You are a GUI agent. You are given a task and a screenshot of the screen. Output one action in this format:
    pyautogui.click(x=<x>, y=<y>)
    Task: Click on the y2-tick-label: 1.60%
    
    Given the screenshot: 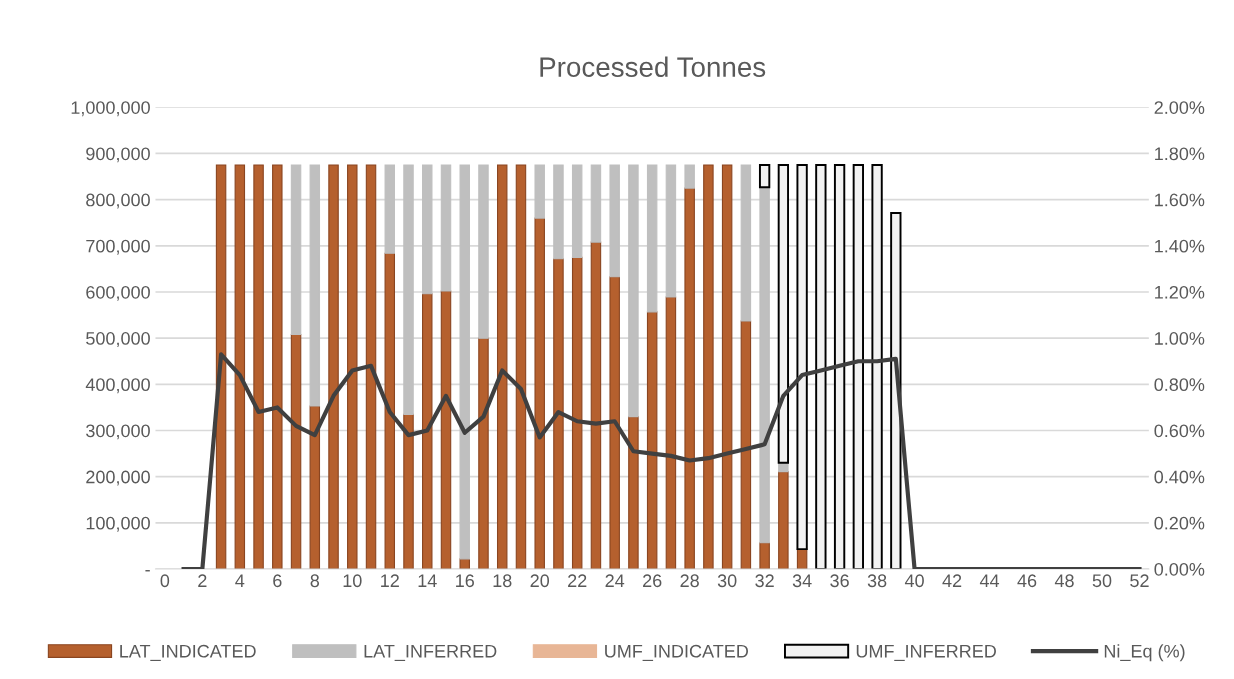 What is the action you would take?
    pyautogui.click(x=1180, y=200)
    